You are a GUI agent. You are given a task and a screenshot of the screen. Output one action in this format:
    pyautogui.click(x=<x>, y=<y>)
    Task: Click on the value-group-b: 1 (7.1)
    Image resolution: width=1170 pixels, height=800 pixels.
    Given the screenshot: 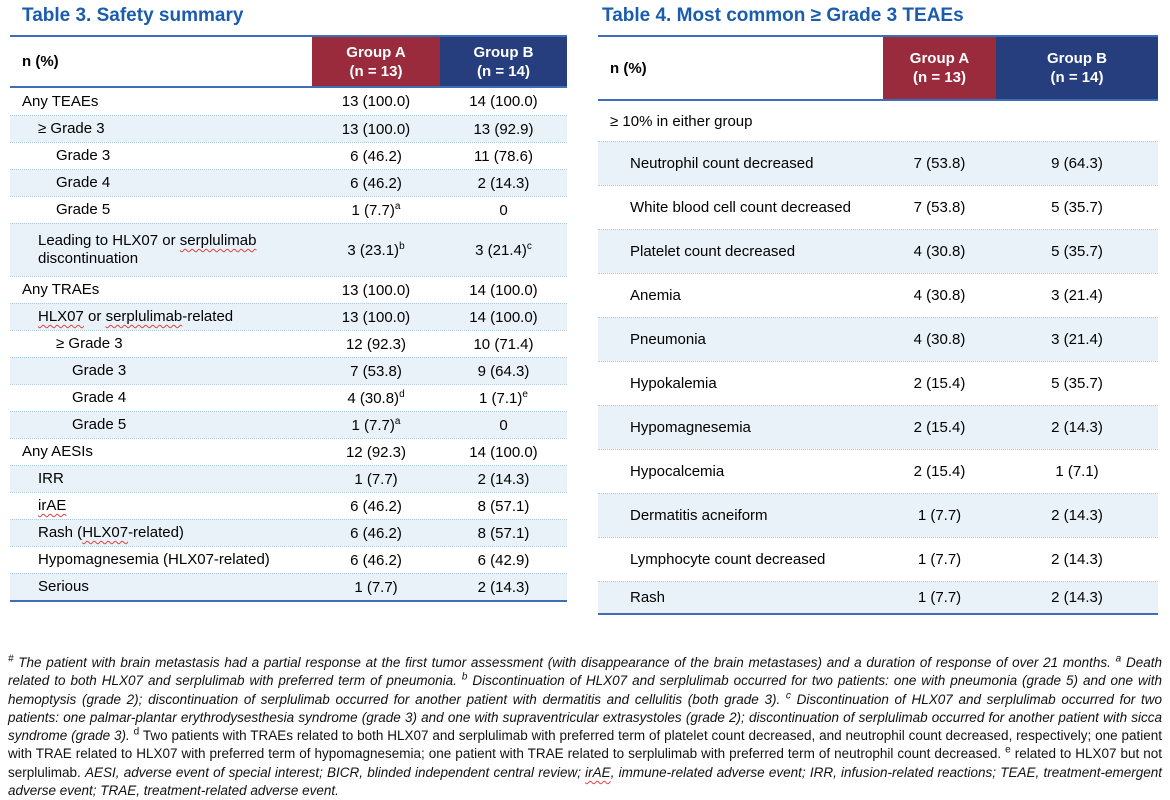 What is the action you would take?
    pyautogui.click(x=1077, y=471)
    